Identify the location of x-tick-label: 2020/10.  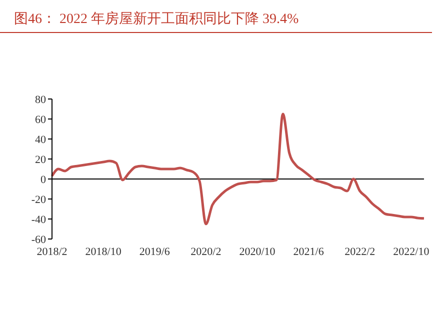
(257, 252).